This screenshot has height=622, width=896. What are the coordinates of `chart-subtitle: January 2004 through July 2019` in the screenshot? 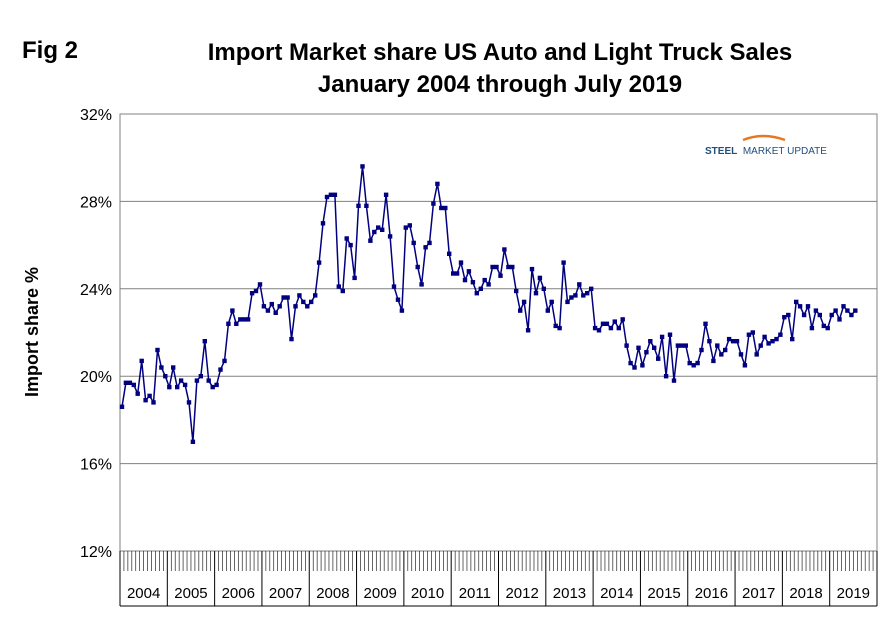 It's located at (500, 84).